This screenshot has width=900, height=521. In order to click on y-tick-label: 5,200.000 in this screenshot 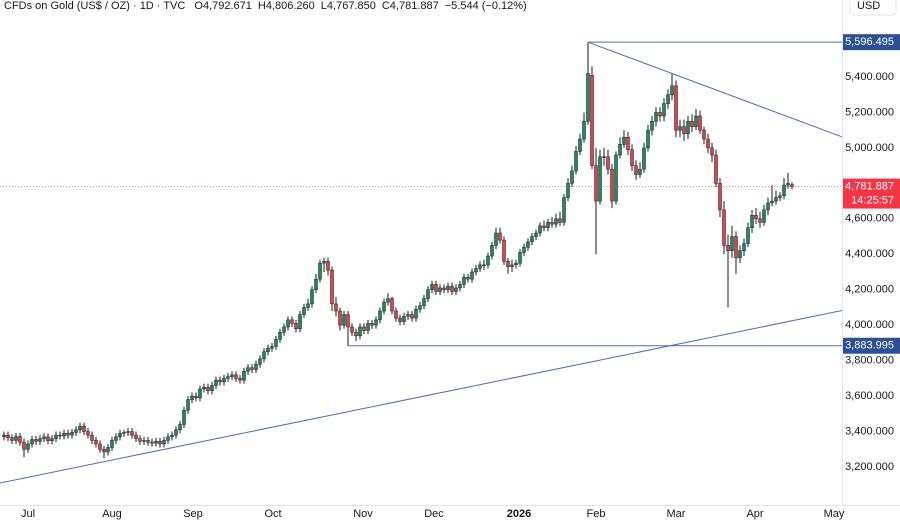, I will do `click(869, 112)`.